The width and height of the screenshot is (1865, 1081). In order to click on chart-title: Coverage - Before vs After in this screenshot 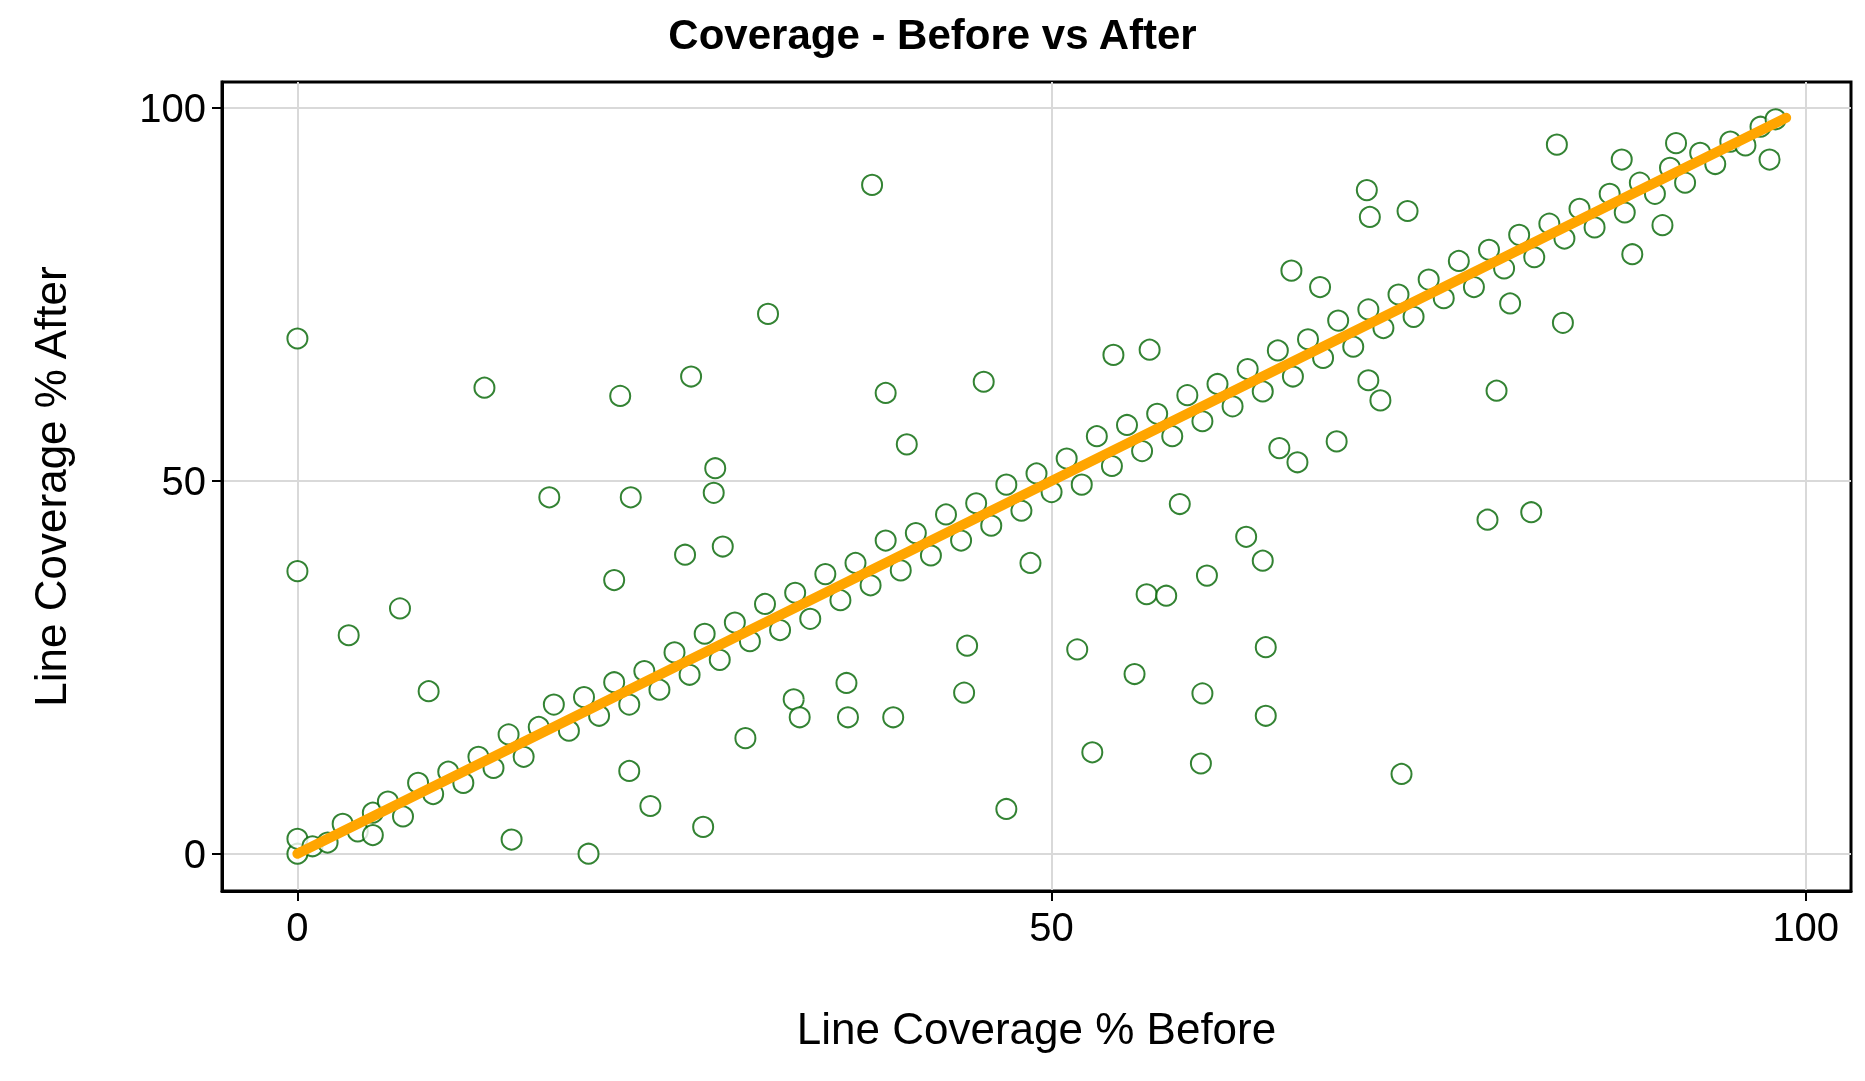, I will do `click(932, 34)`.